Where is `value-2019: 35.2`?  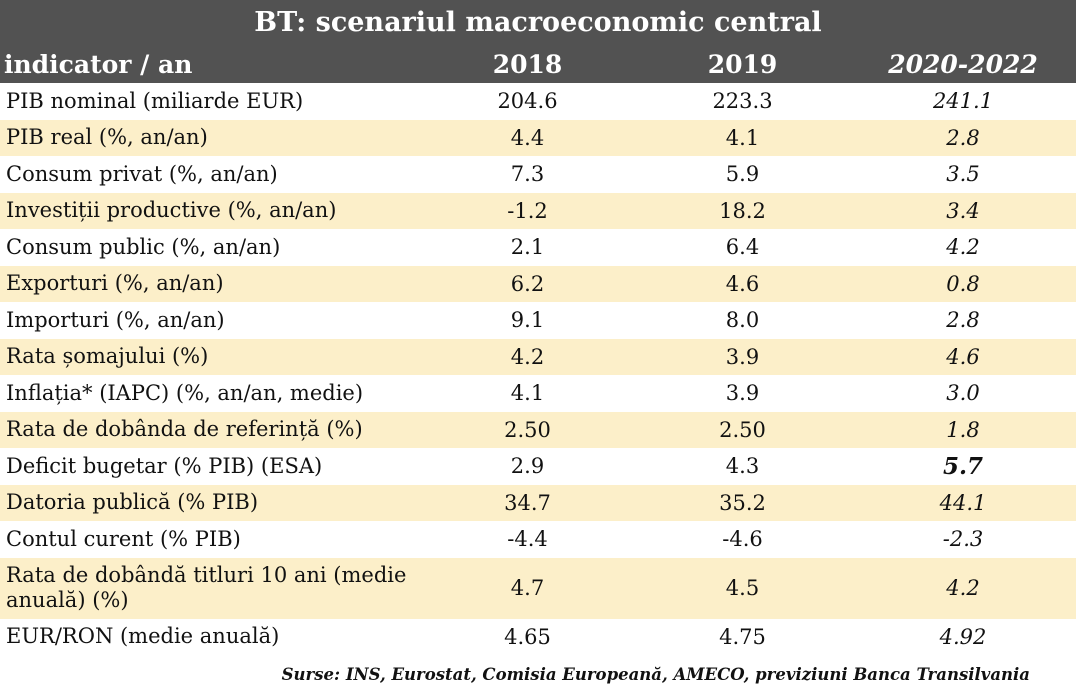 value-2019: 35.2 is located at coordinates (742, 502).